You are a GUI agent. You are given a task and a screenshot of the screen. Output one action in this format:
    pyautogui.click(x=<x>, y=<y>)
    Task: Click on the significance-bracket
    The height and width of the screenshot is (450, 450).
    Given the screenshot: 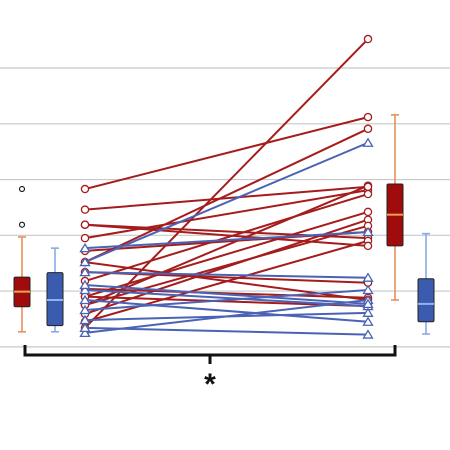 What is the action you would take?
    pyautogui.click(x=210, y=354)
    